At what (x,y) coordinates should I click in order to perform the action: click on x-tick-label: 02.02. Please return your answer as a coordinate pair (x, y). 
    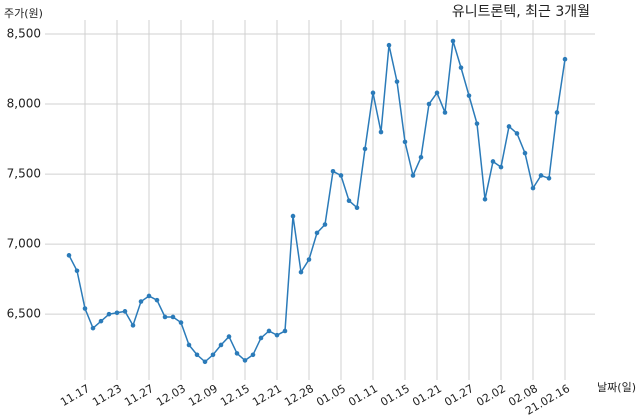
    Looking at the image, I should click on (491, 395).